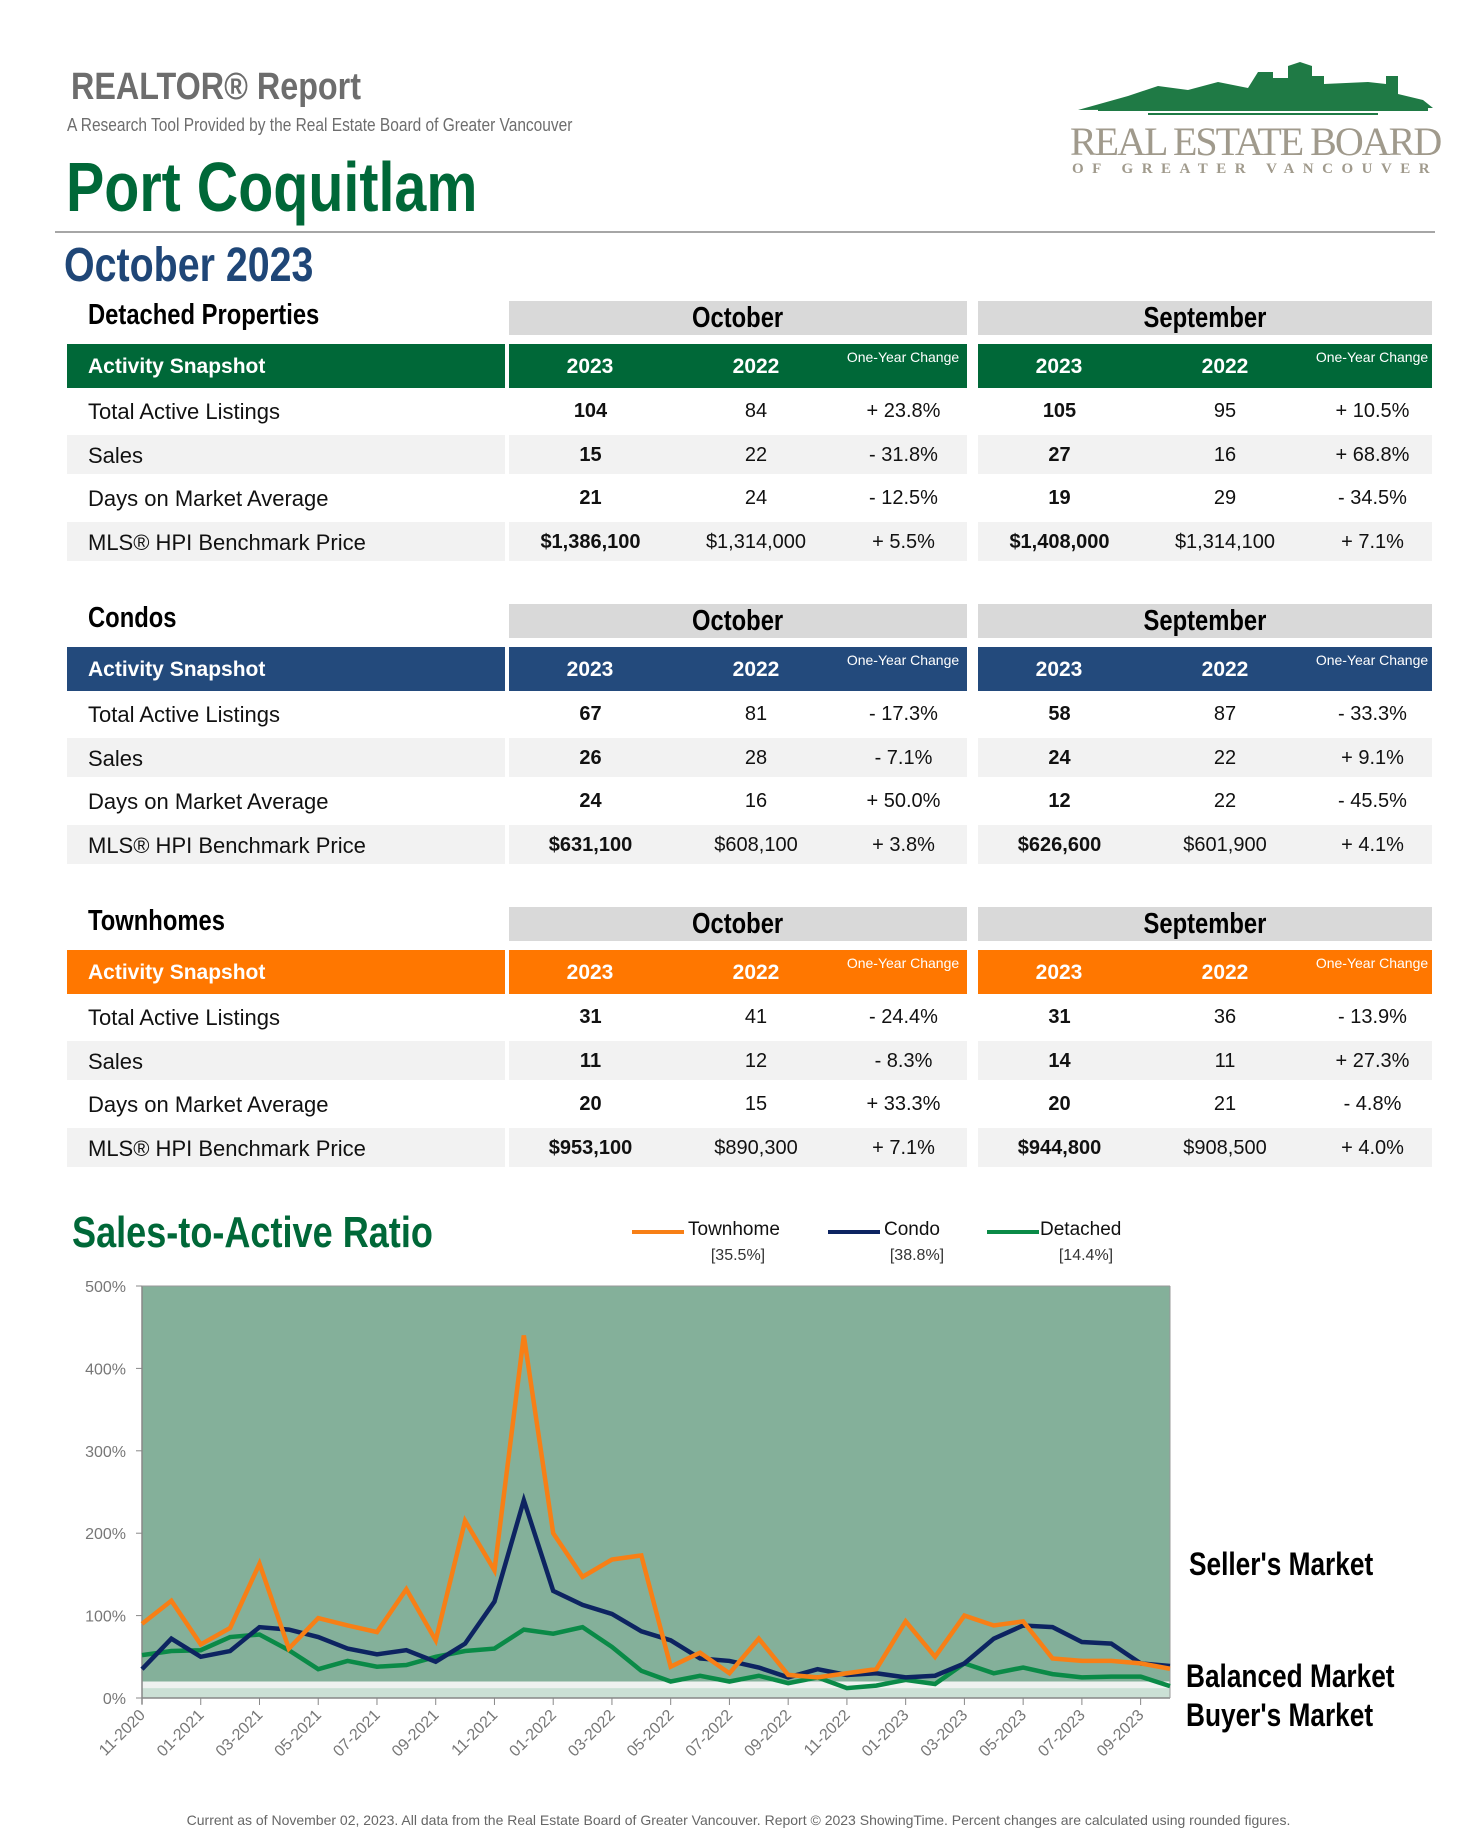  Describe the element at coordinates (105, 1287) in the screenshot. I see `y-tick-label: 500%` at that location.